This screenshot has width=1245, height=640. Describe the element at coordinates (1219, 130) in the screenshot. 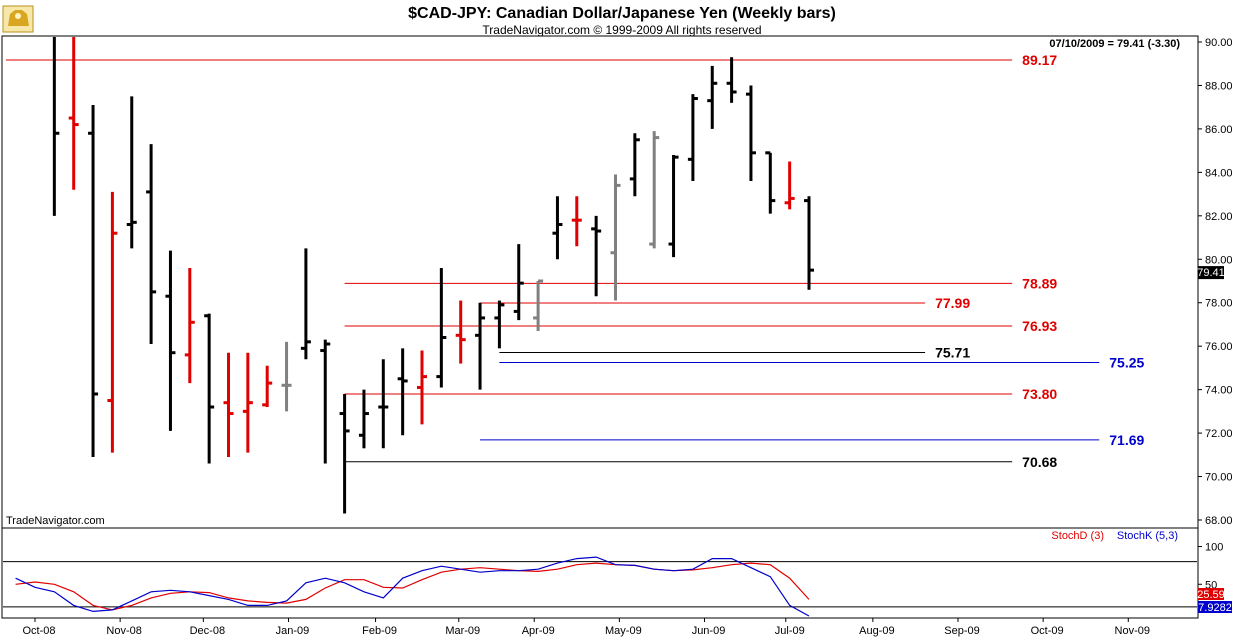

I see `y-tick-label: 86.00` at that location.